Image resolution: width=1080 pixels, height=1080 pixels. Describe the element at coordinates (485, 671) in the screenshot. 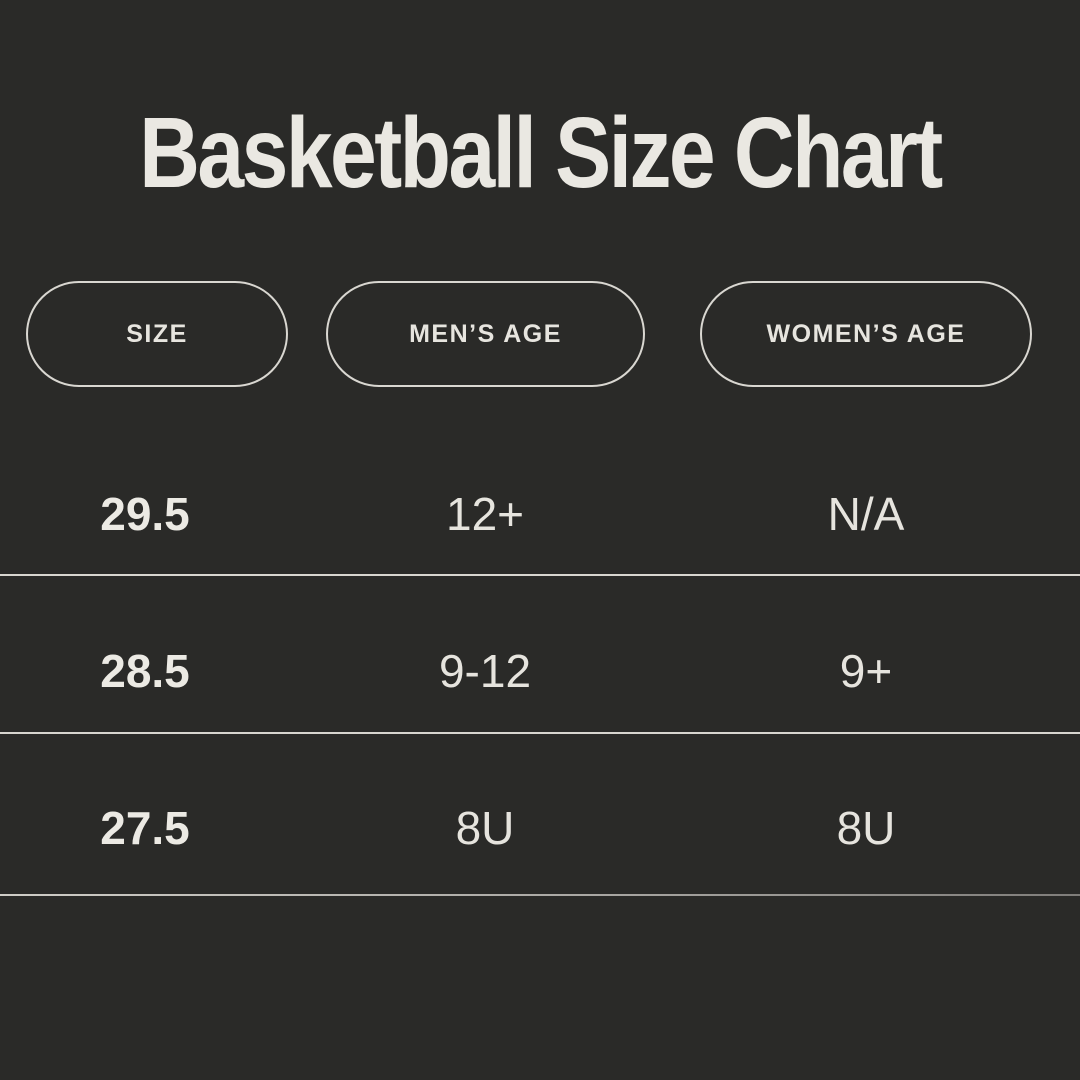

I see `mens-age-value: 9-12` at that location.